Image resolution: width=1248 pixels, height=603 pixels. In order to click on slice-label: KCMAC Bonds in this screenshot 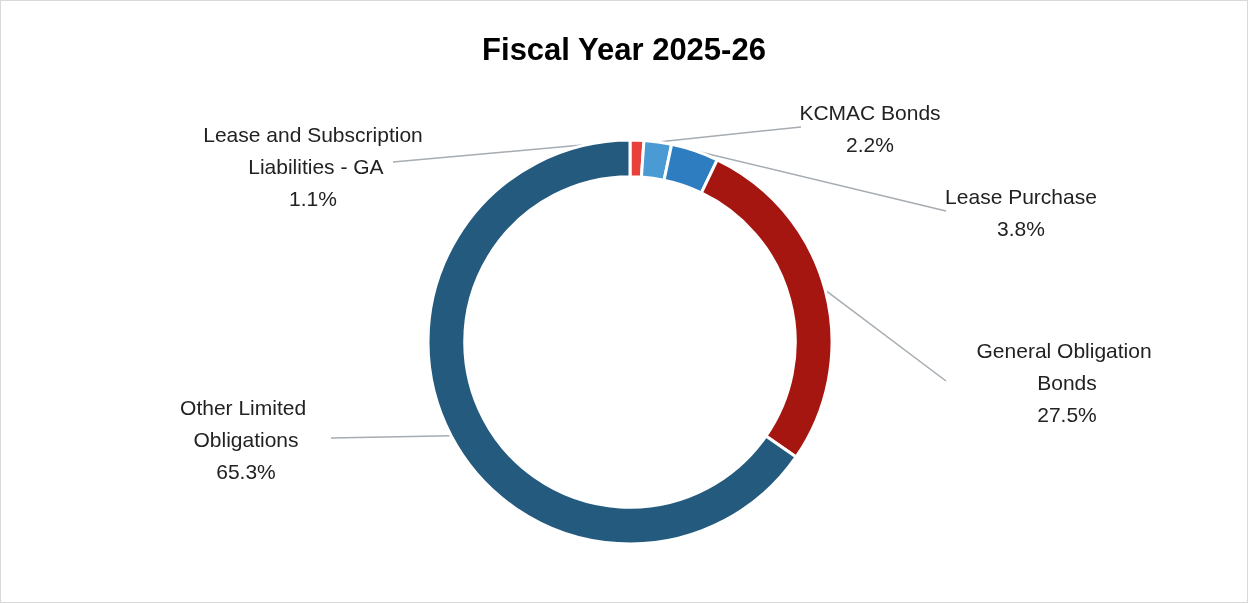, I will do `click(870, 112)`.